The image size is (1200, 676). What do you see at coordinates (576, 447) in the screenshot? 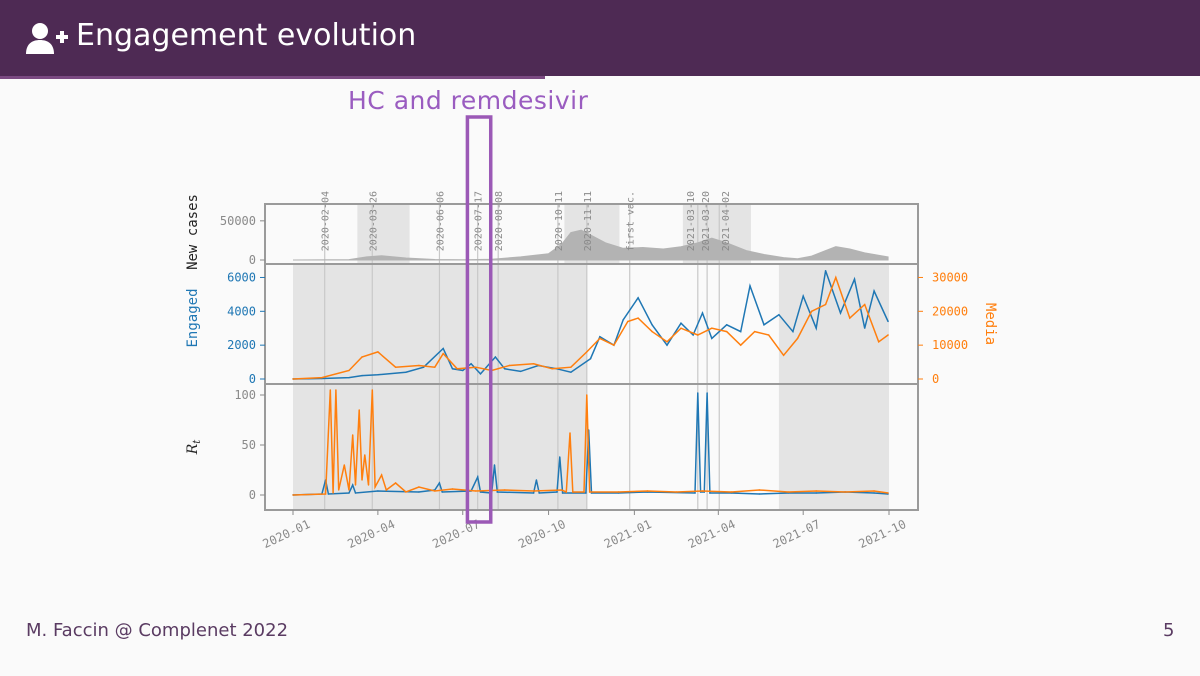
I see `panel-rt: 0 50 100` at bounding box center [576, 447].